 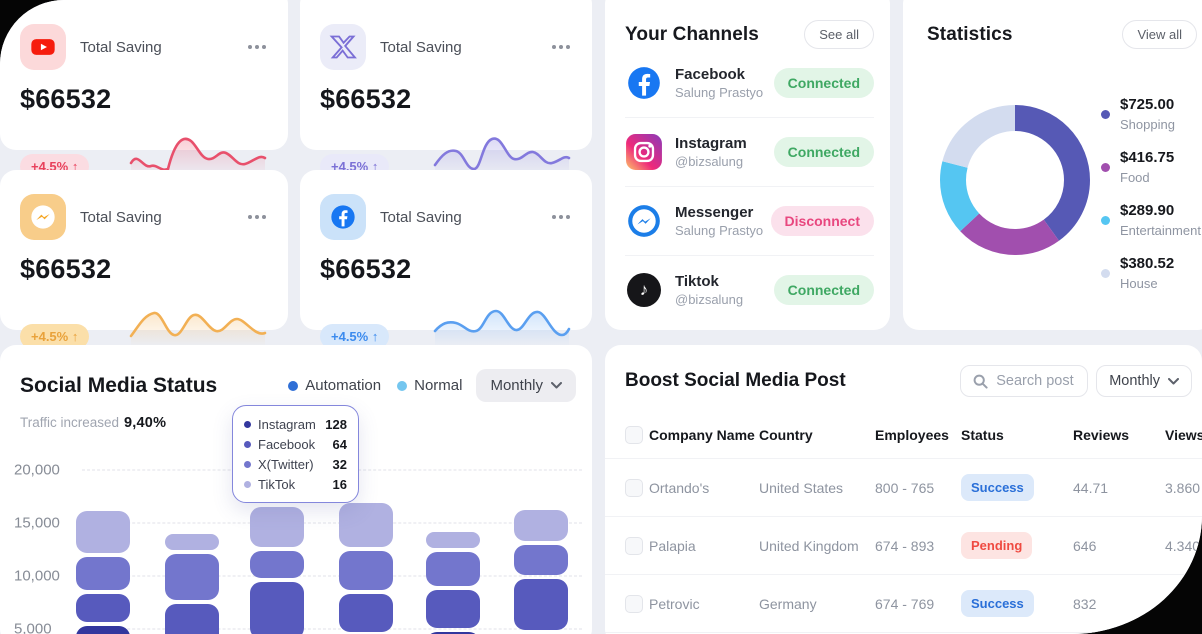 What do you see at coordinates (1147, 104) in the screenshot?
I see `legend-amount: $725.00` at bounding box center [1147, 104].